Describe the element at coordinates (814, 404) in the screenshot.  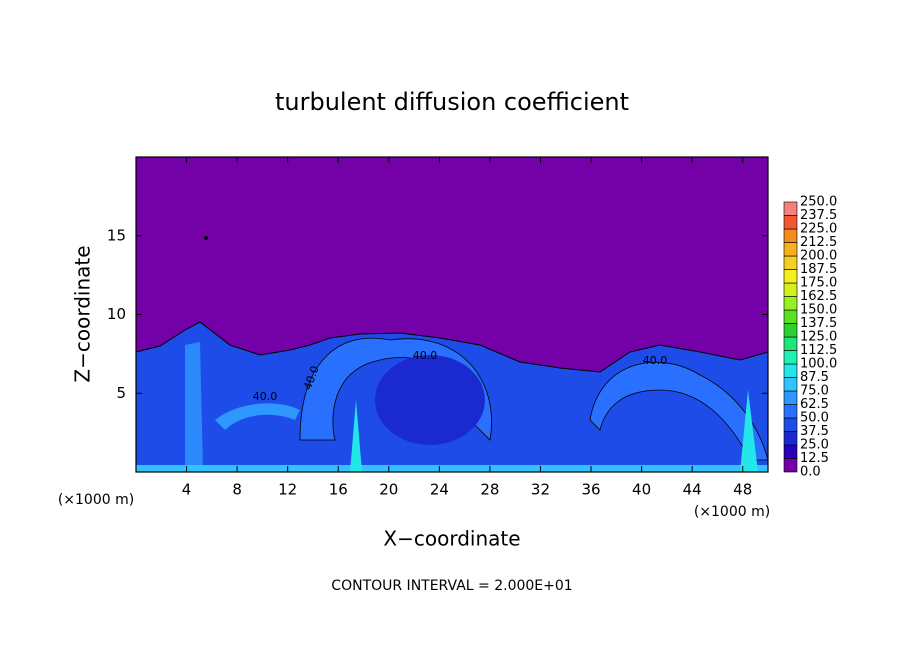
I see `colorbar-label: 62.5` at that location.